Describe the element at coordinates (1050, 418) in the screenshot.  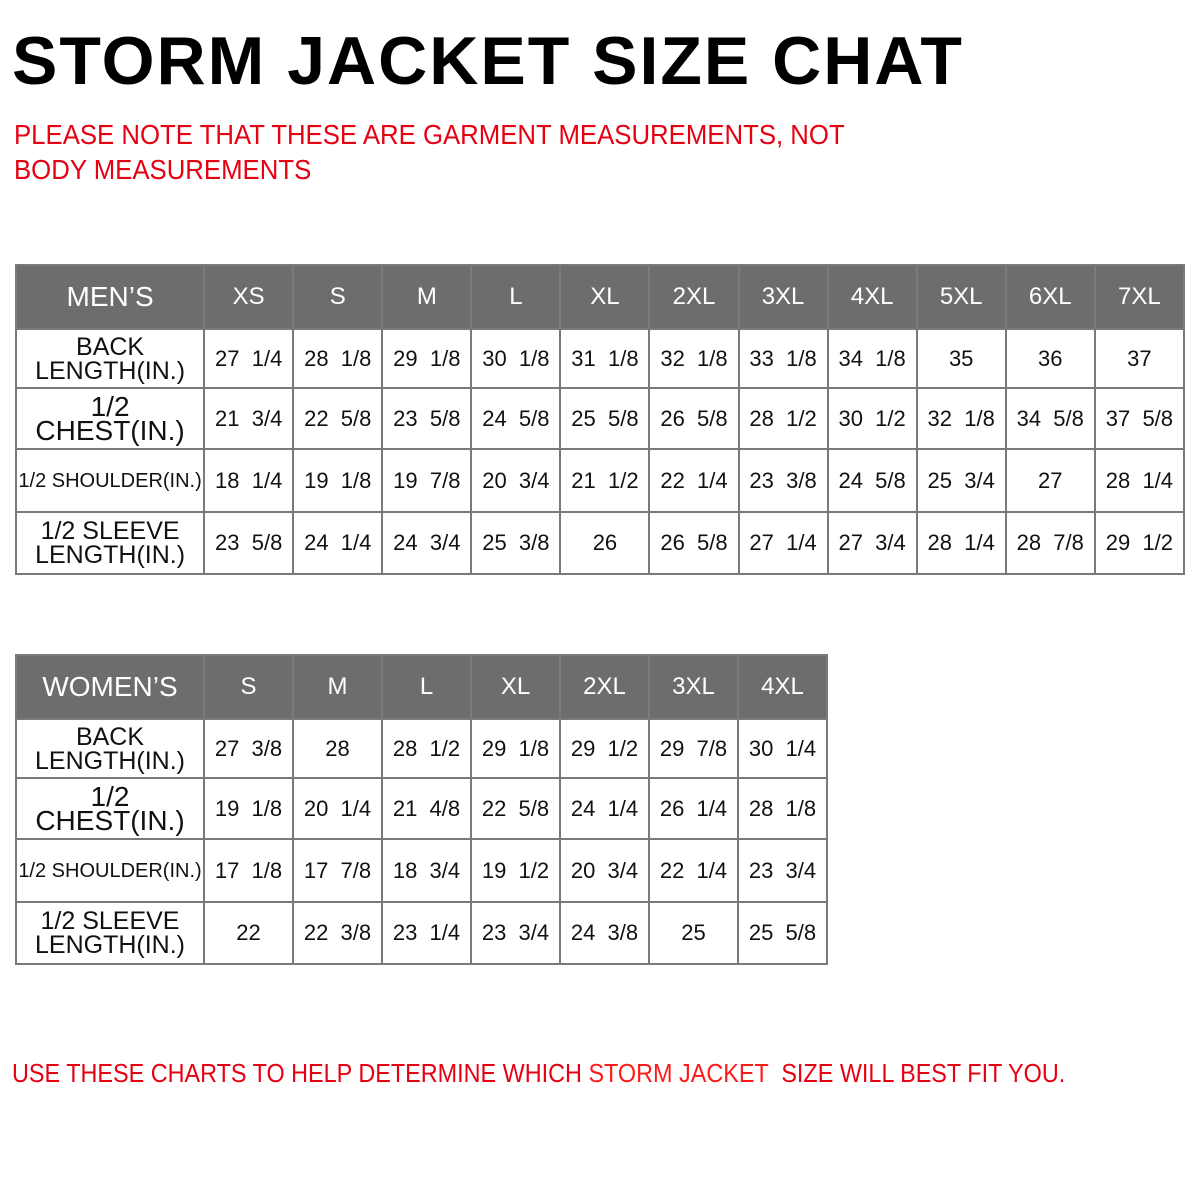
I see `measurement-value: 34 5/8` at that location.